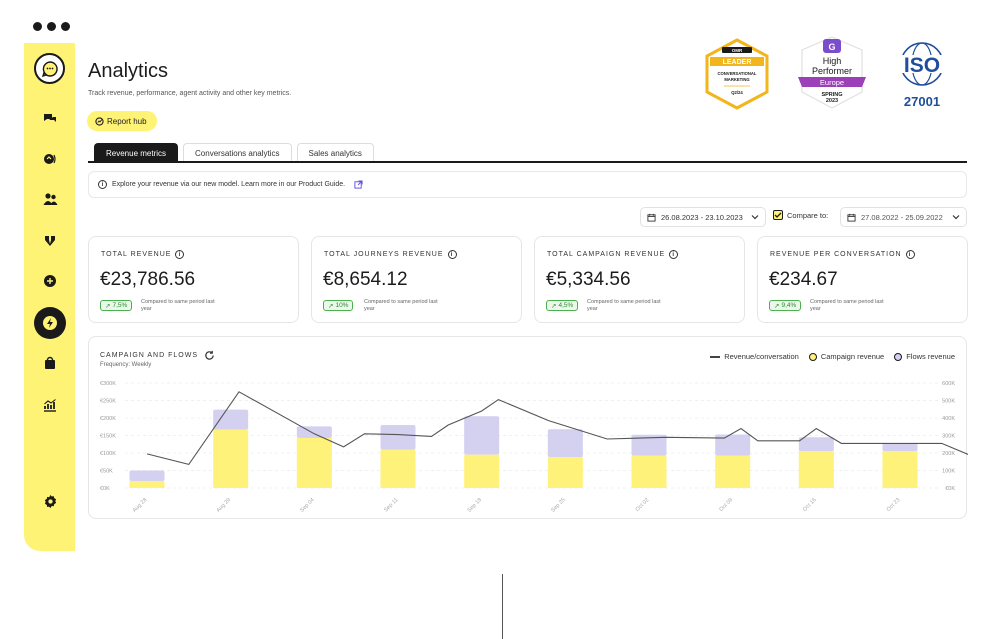 The height and width of the screenshot is (639, 1000). Describe the element at coordinates (715, 356) in the screenshot. I see `legend-line-swatch` at that location.